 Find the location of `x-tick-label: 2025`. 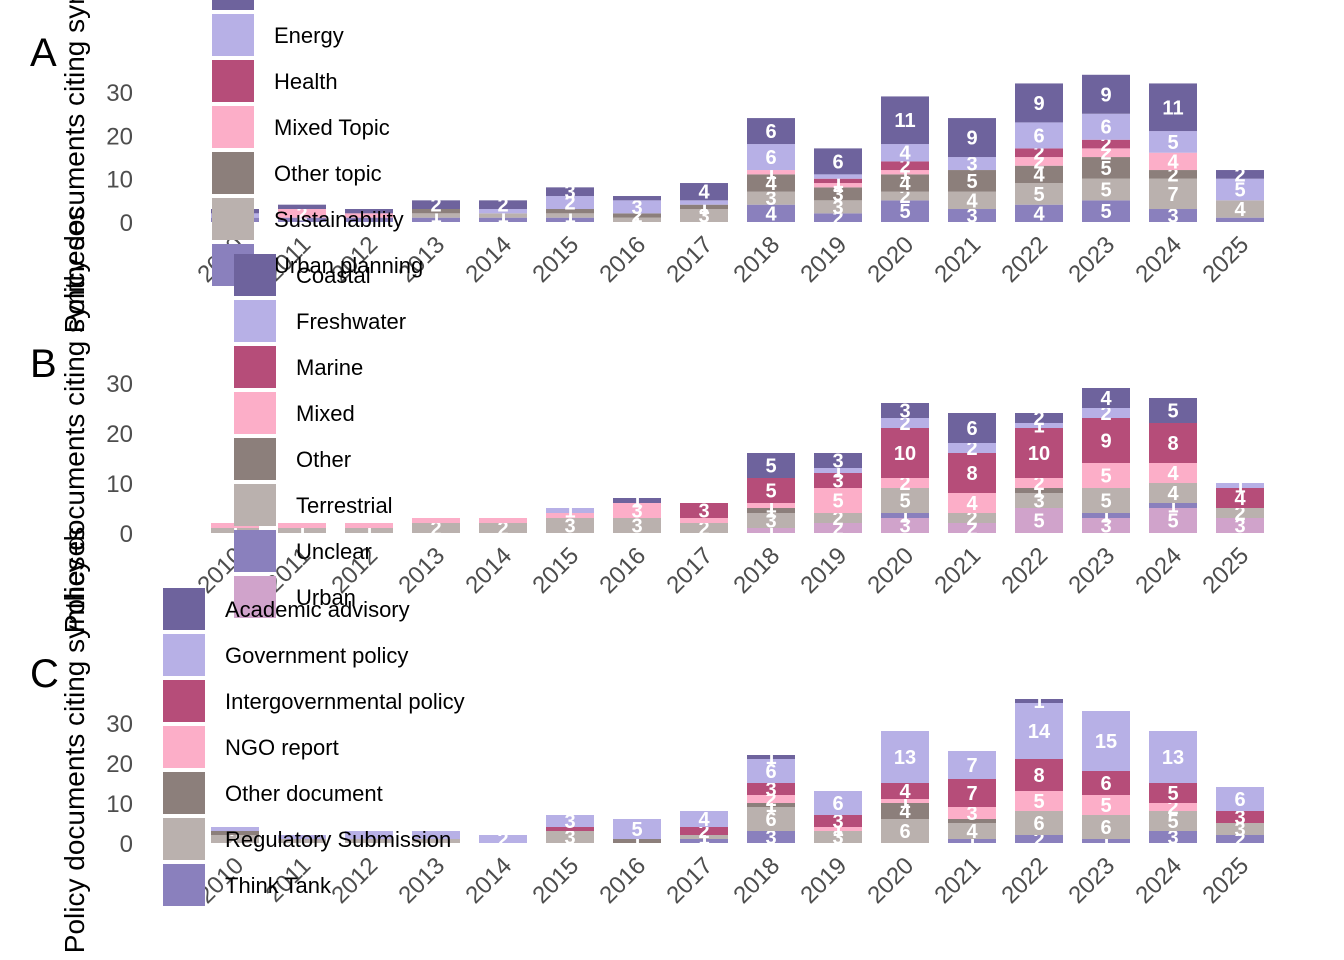

x-tick-label: 2025 is located at coordinates (1225, 880).